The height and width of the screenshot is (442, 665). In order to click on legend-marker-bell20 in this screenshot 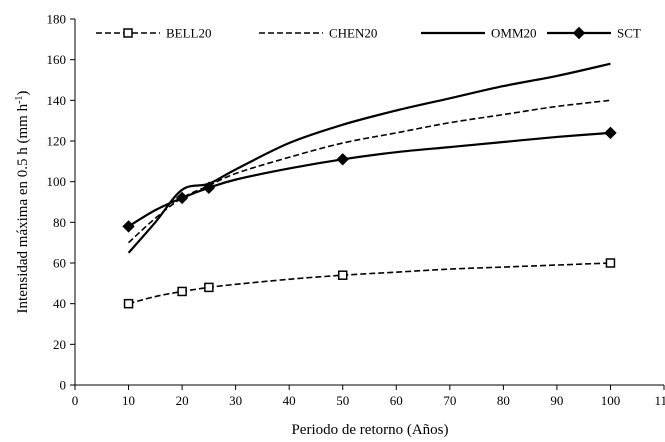, I will do `click(128, 33)`.